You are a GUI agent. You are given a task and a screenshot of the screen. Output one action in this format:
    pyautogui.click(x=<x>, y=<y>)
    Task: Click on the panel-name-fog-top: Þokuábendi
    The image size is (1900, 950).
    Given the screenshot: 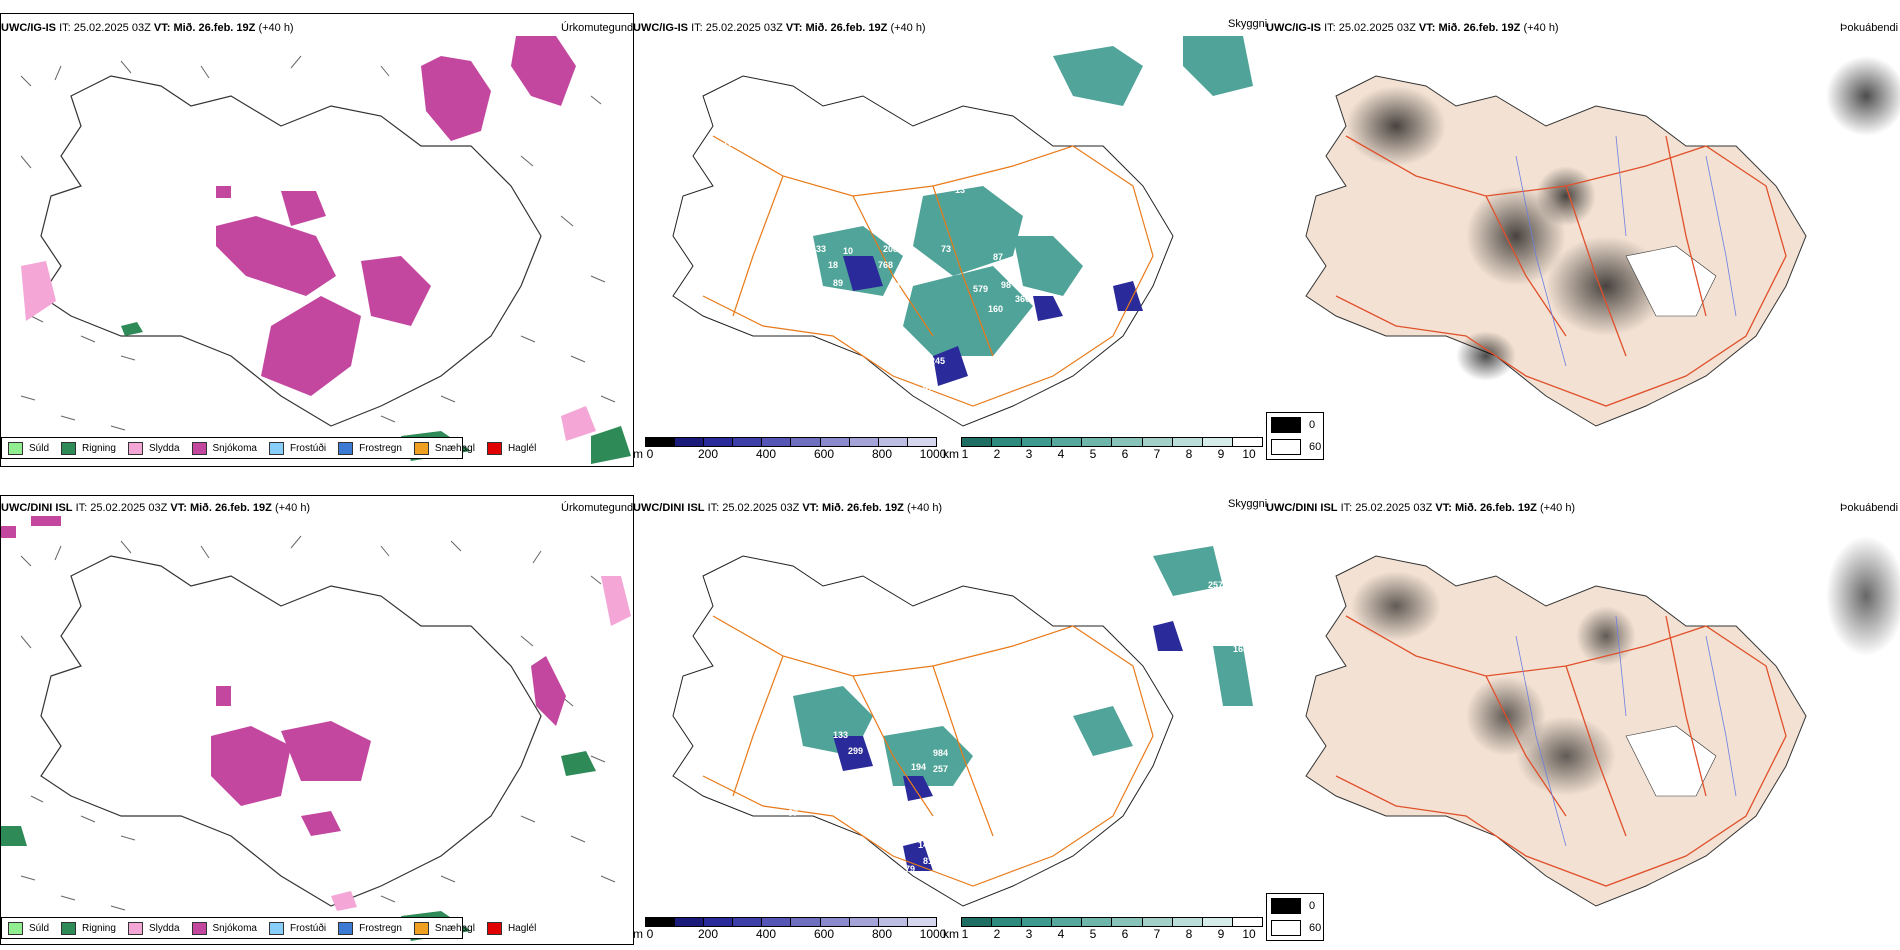 What is the action you would take?
    pyautogui.click(x=1869, y=28)
    